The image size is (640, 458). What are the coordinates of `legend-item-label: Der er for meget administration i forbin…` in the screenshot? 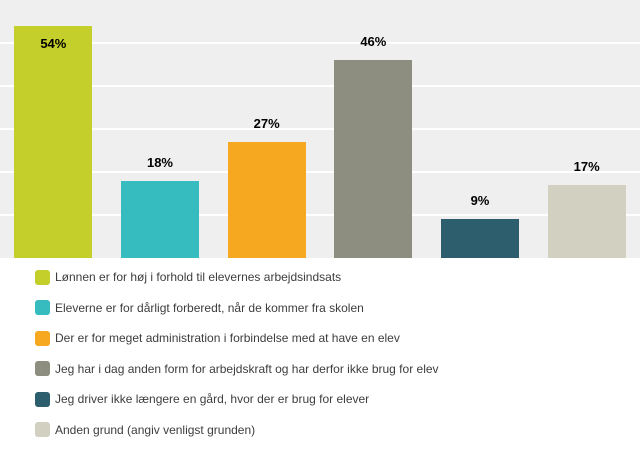 It's located at (227, 338).